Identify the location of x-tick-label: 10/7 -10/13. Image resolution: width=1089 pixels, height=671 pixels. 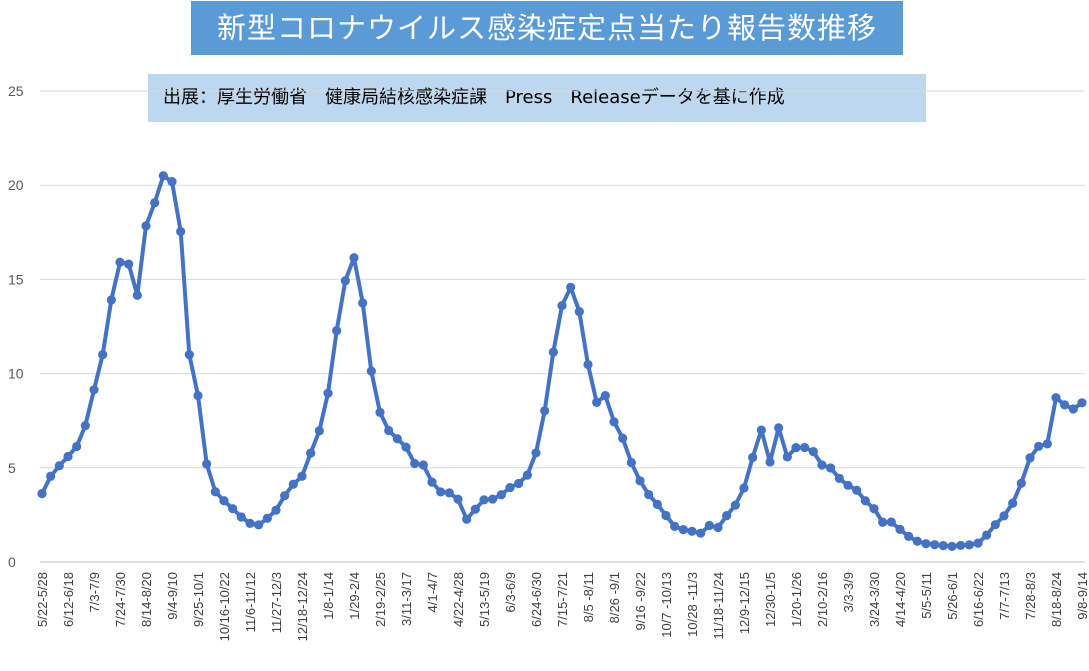
(666, 605).